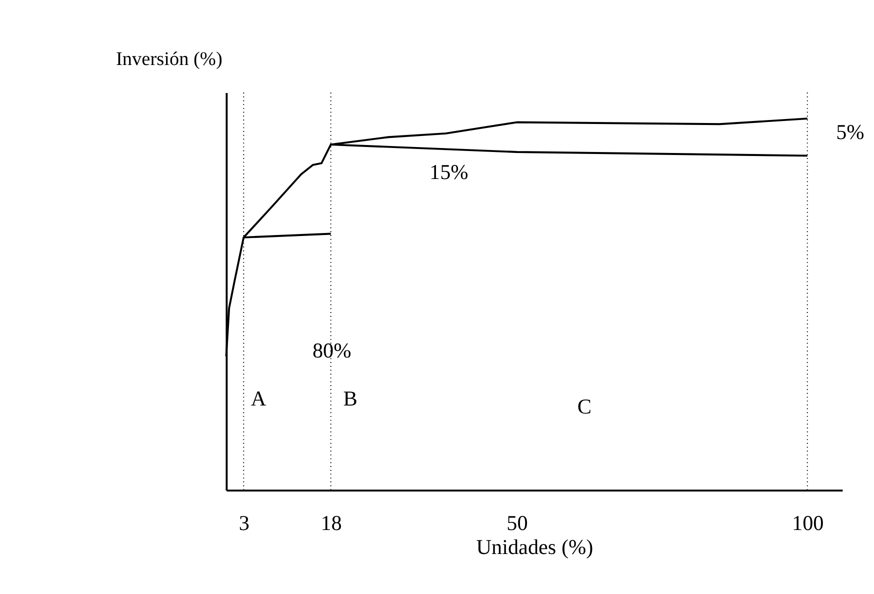 The width and height of the screenshot is (874, 594). What do you see at coordinates (258, 398) in the screenshot?
I see `annotation: A` at bounding box center [258, 398].